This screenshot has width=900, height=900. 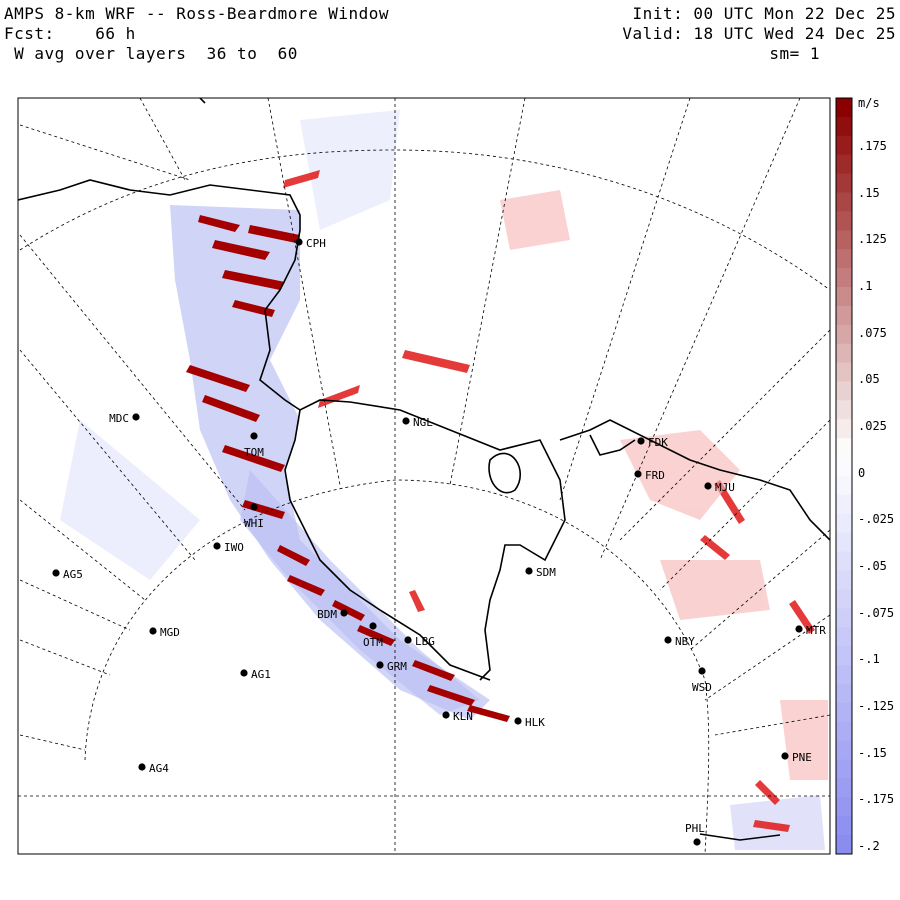 I want to click on station-label: TOM, so click(x=254, y=452).